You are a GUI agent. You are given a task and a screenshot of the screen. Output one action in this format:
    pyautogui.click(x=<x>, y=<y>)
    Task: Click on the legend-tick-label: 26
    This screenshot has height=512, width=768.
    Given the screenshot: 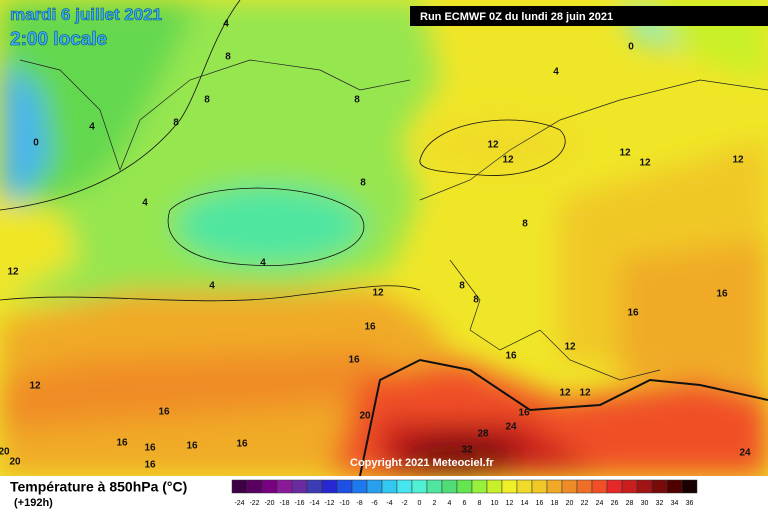 What is the action you would take?
    pyautogui.click(x=615, y=503)
    